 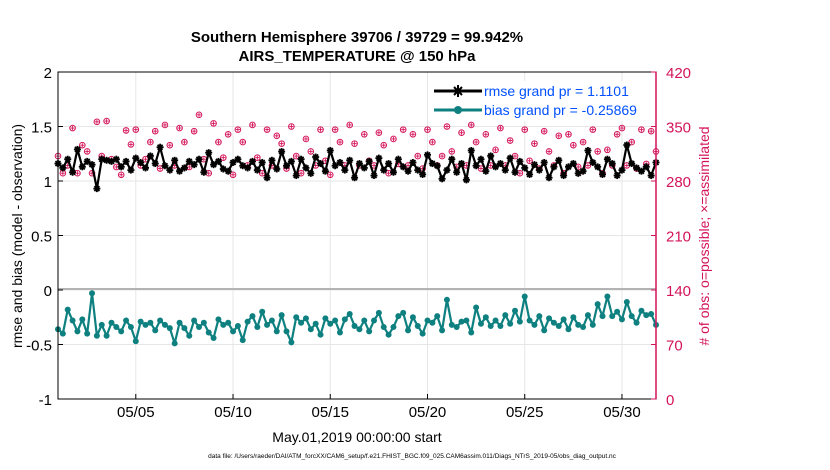 I want to click on legend-bias-label: bias grand pr = -0.25869, so click(x=560, y=110).